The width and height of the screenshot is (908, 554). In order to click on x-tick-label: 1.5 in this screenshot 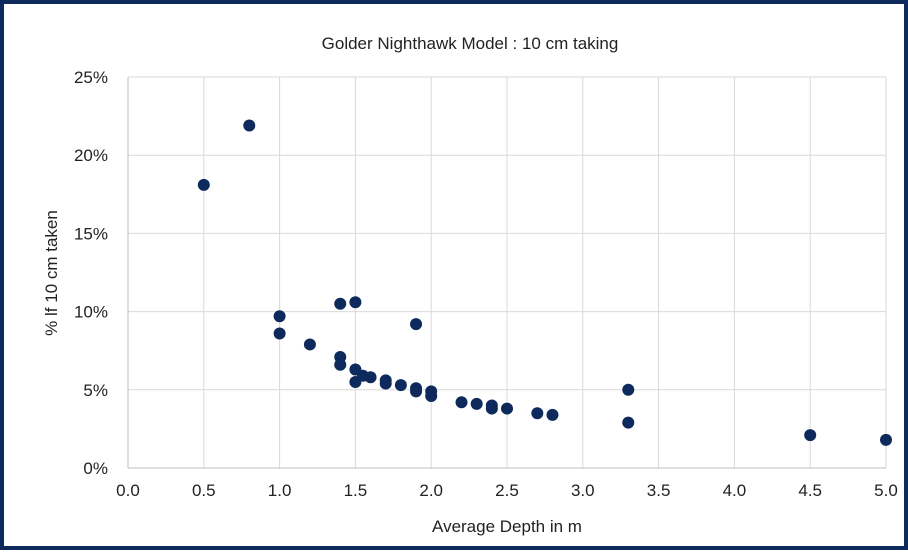, I will do `click(356, 490)`.